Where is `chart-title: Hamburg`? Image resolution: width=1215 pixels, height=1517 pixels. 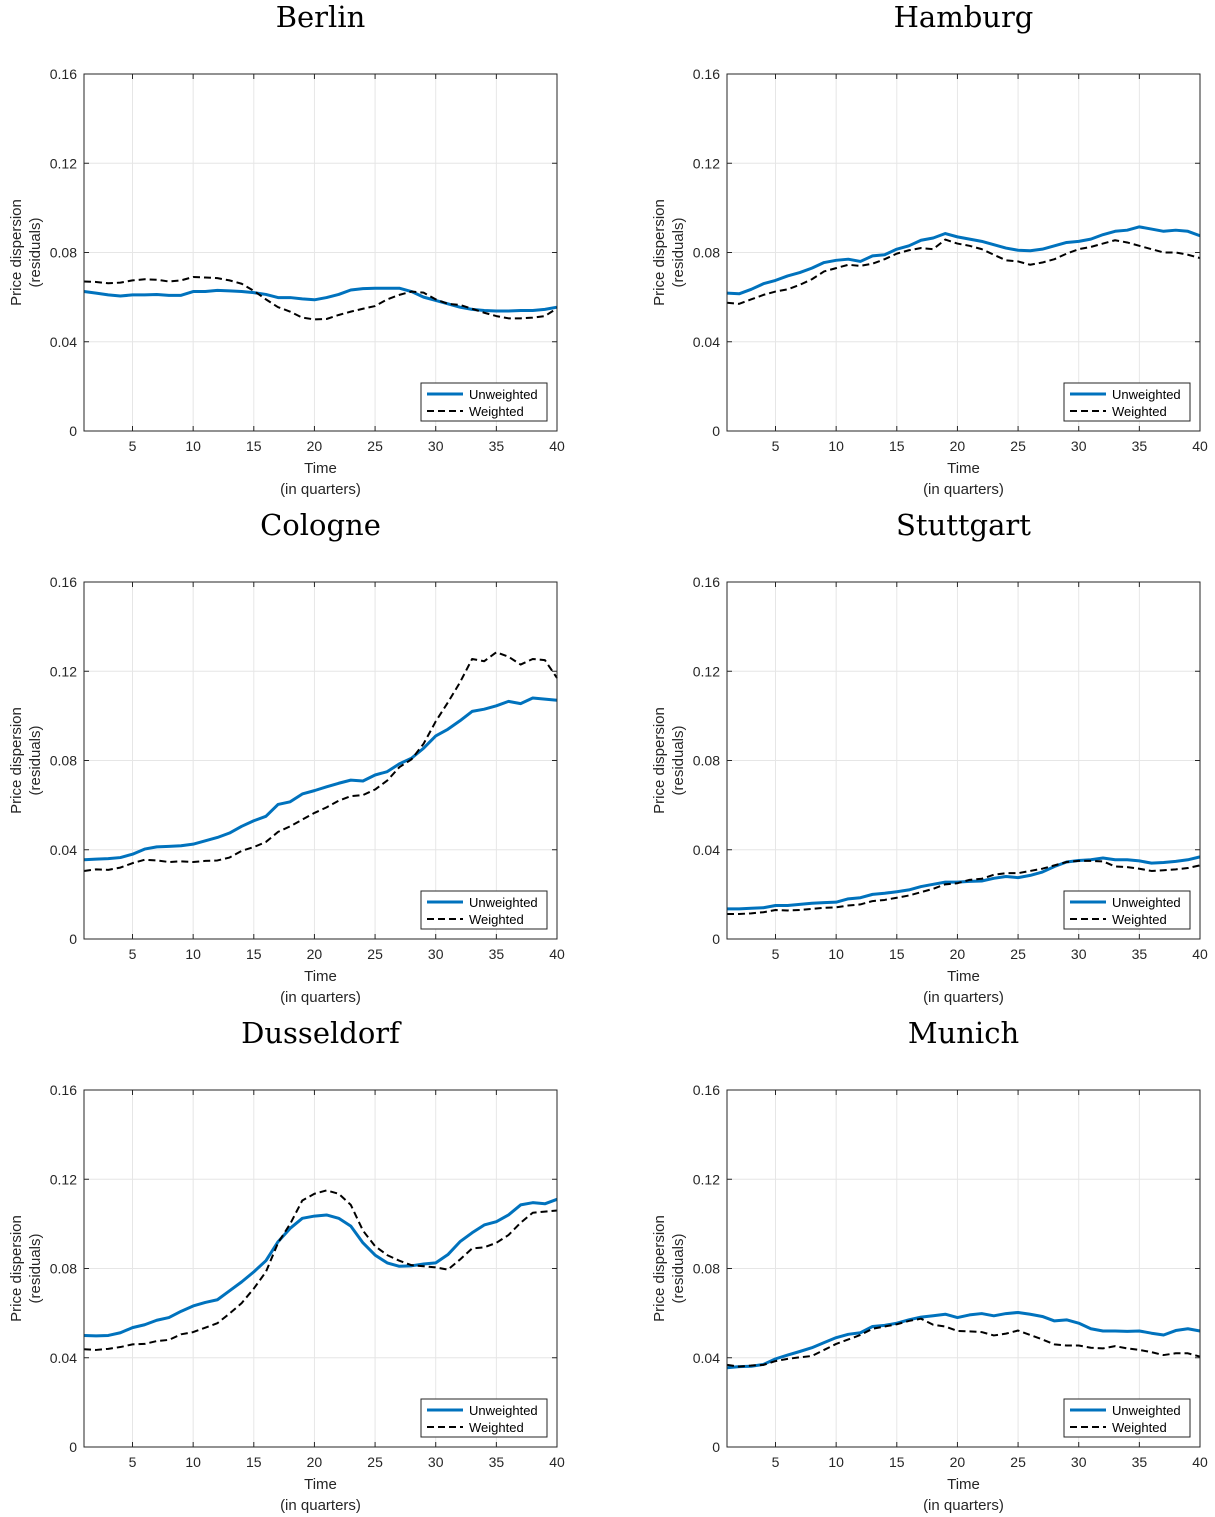 chart-title: Hamburg is located at coordinates (964, 17).